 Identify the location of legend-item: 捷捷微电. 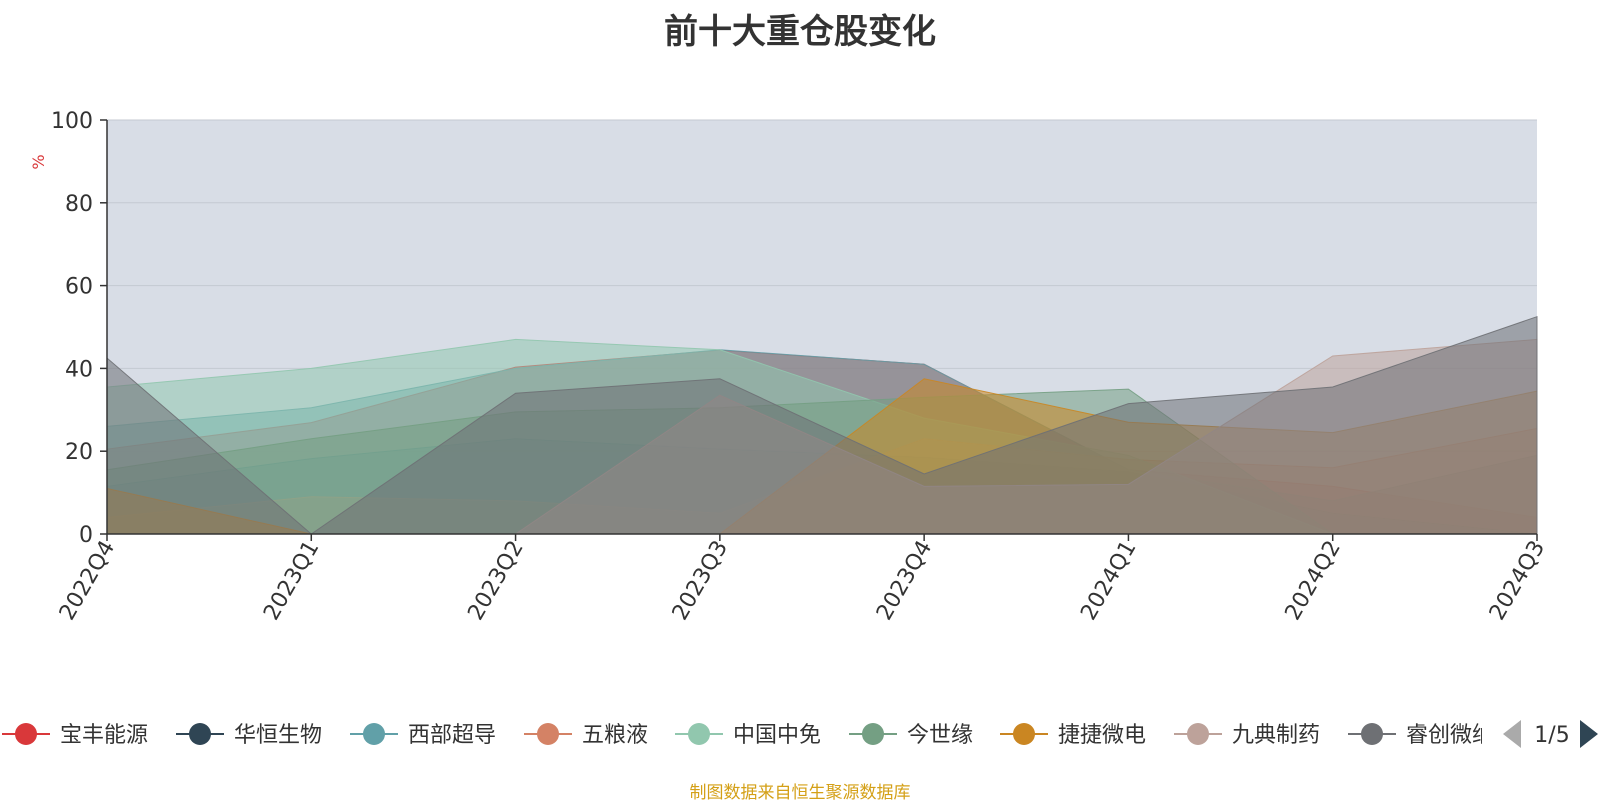
(1073, 735).